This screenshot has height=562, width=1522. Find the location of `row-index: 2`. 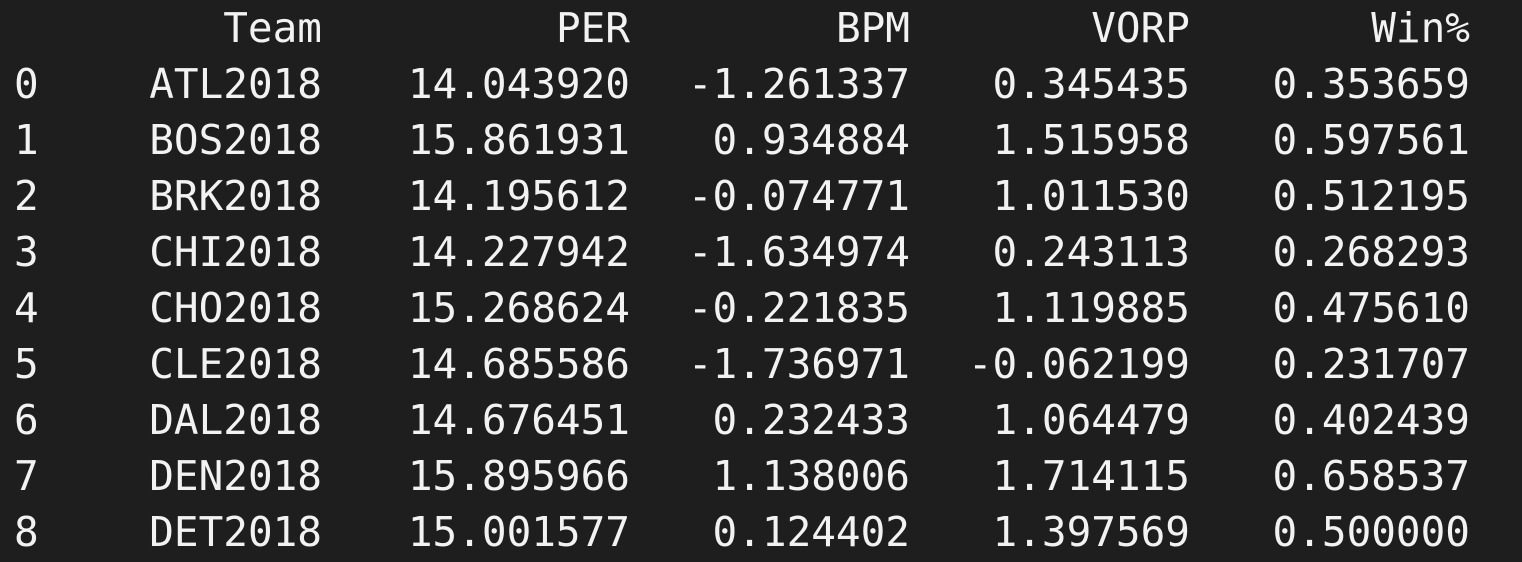

row-index: 2 is located at coordinates (26, 196).